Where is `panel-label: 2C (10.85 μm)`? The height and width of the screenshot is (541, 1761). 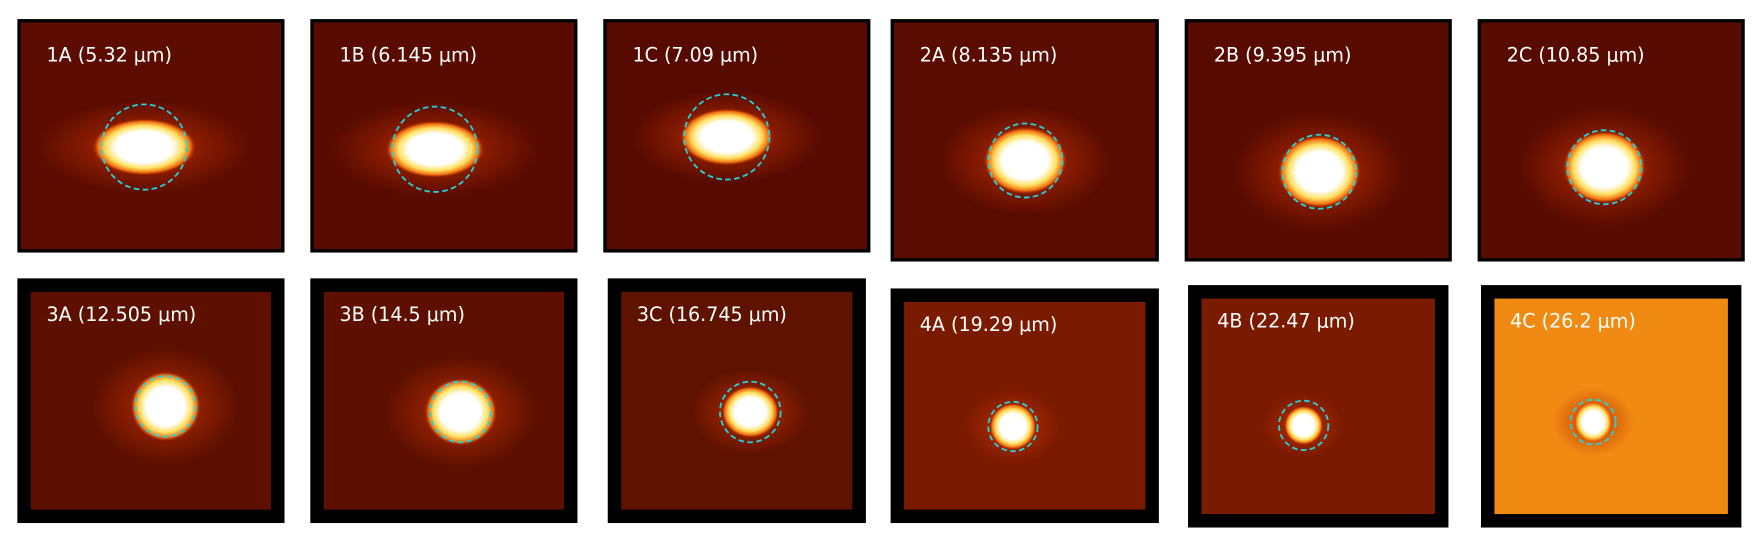 panel-label: 2C (10.85 μm) is located at coordinates (1576, 56).